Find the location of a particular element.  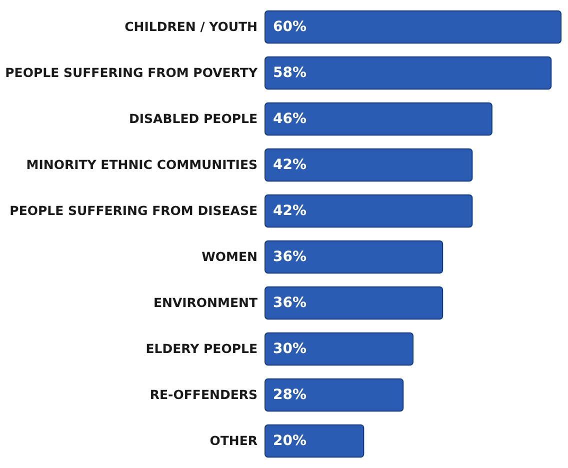

y-tick-label: CHILDREN / YOUTH is located at coordinates (191, 26).